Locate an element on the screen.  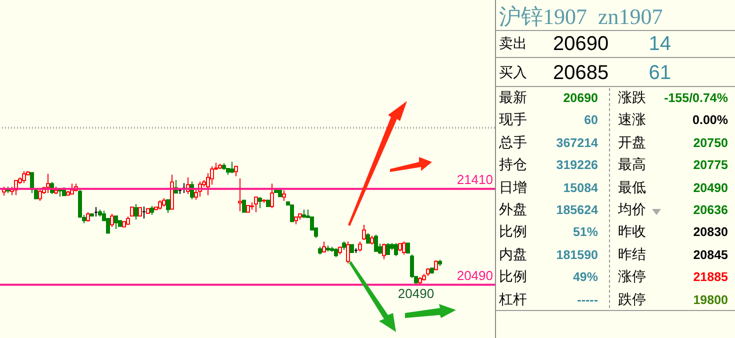
text: -155/0.74% is located at coordinates (695, 98).